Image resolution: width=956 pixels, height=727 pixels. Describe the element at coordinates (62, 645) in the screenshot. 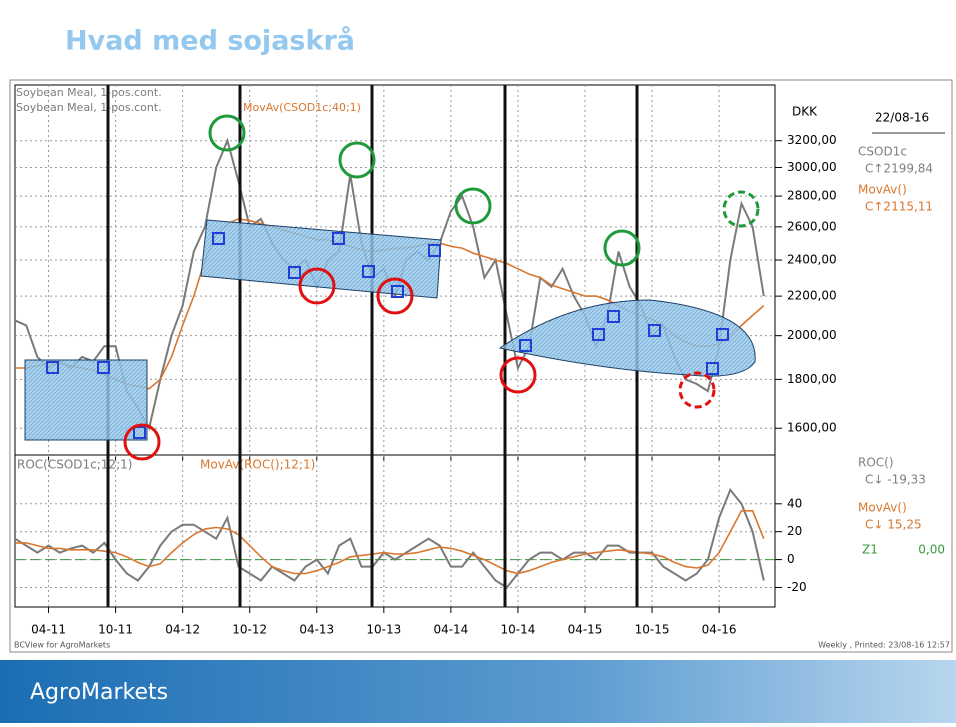

I see `footer-left: BCView for AgroMarkets` at that location.